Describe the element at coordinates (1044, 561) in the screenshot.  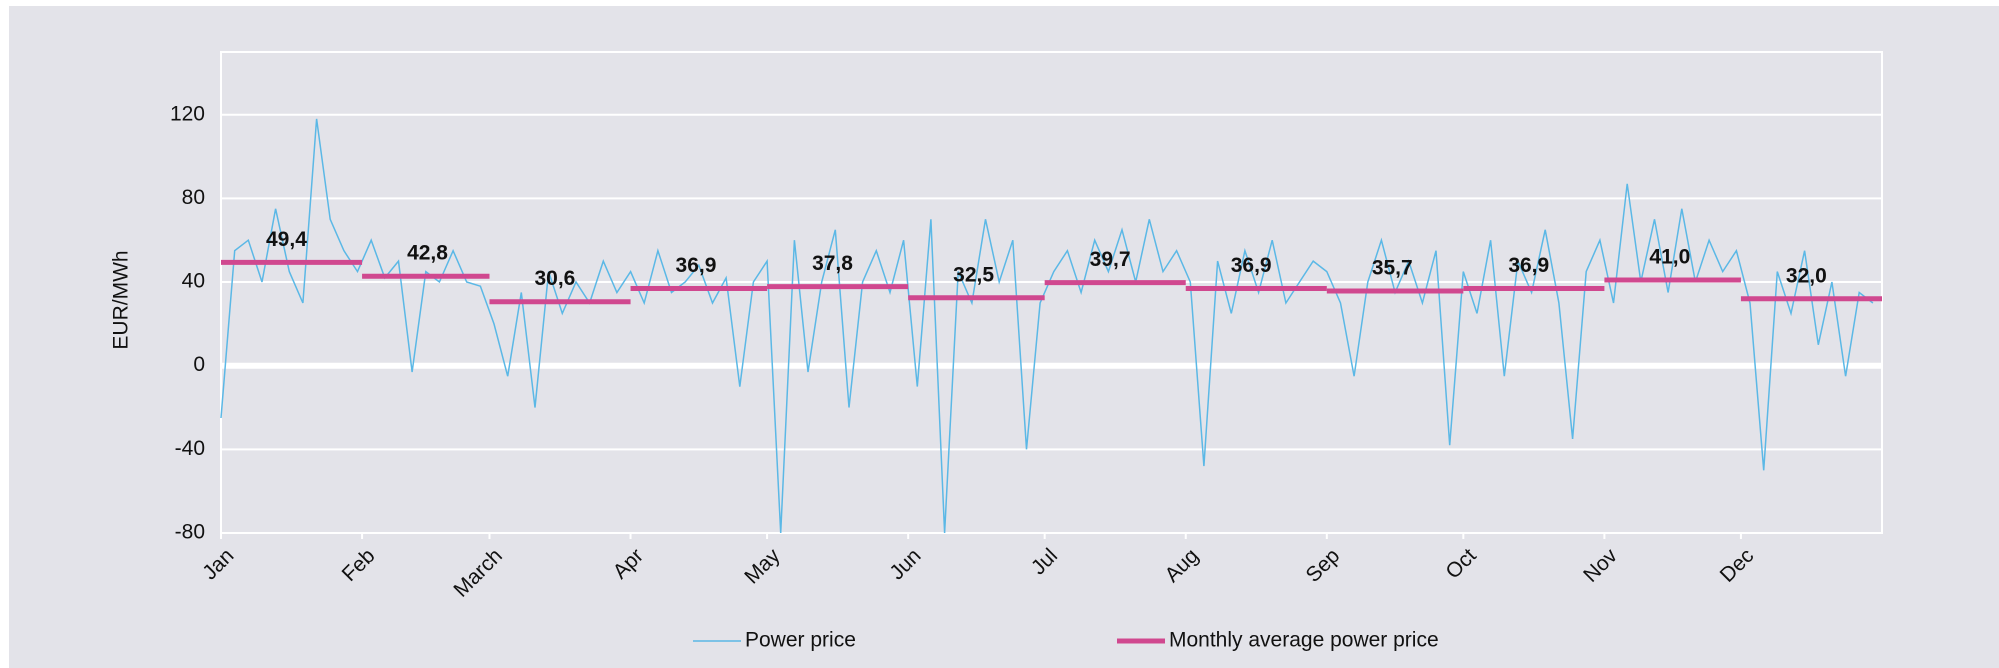
I see `x-tick-label: Jul` at that location.